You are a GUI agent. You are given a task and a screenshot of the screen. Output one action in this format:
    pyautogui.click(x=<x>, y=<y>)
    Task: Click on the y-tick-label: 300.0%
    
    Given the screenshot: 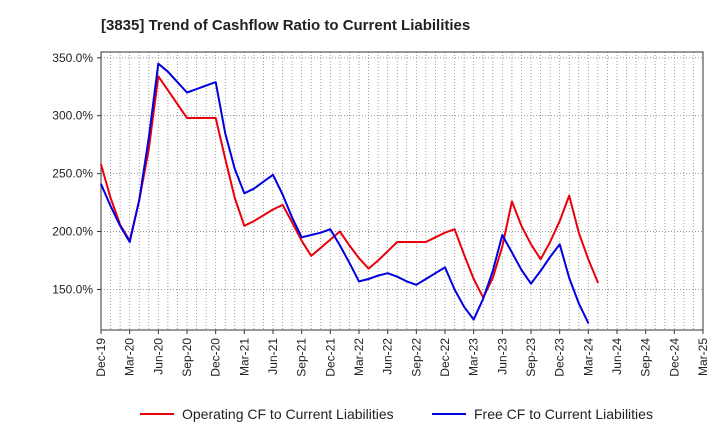 What is the action you would take?
    pyautogui.click(x=72, y=116)
    